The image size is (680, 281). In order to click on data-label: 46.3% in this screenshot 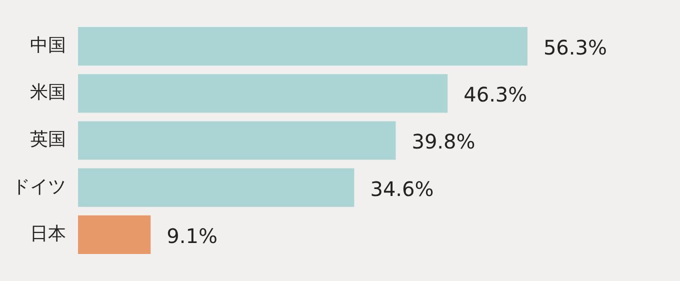, I will do `click(496, 94)`.